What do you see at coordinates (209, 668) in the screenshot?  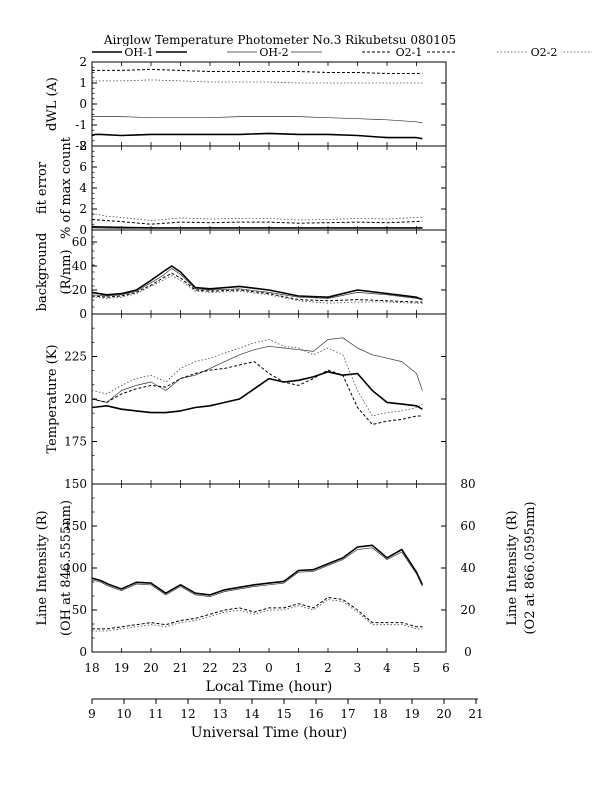 I see `local-time-tick: 22` at bounding box center [209, 668].